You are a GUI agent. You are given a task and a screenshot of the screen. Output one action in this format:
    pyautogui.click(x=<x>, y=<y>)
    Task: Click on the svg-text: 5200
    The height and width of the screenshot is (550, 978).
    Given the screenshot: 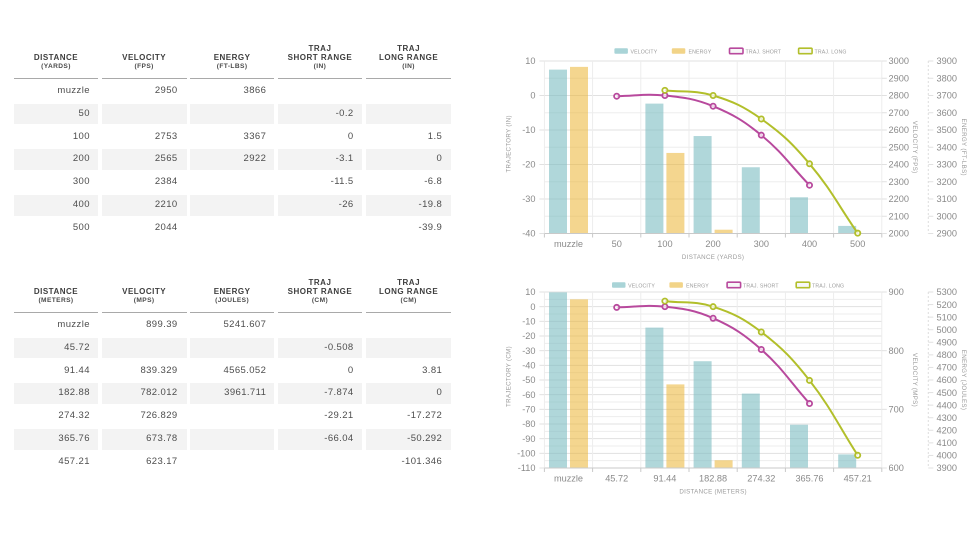 What is the action you would take?
    pyautogui.click(x=947, y=305)
    